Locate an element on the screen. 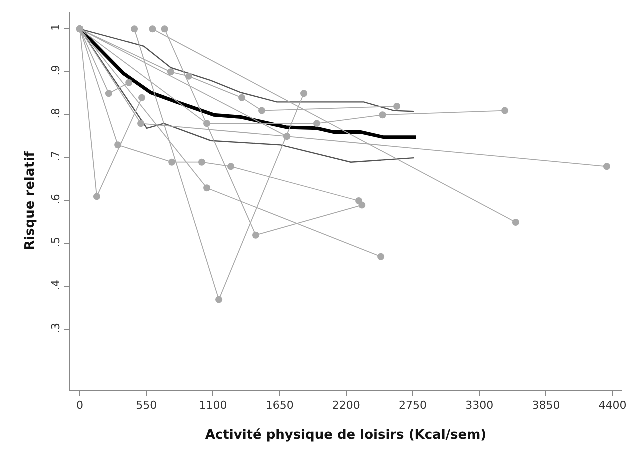  y-tick-label: .8 is located at coordinates (56, 113).